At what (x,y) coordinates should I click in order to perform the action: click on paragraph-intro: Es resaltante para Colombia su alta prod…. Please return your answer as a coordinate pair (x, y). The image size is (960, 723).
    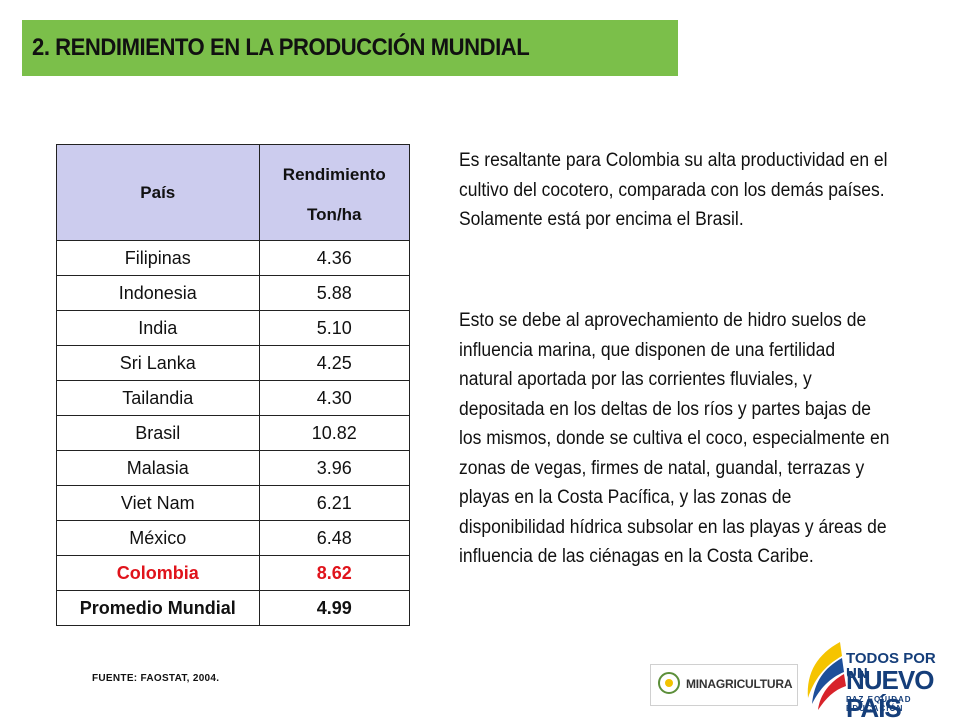
    Looking at the image, I should click on (673, 190).